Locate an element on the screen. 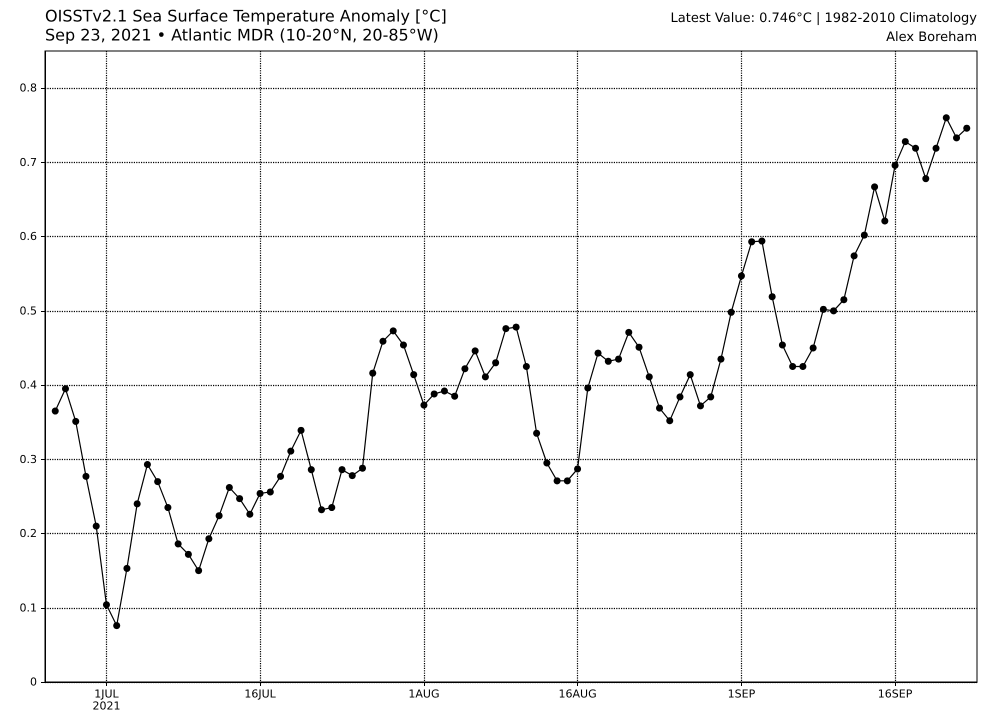 This screenshot has height=714, width=1000. y-tick-label: 0.2 is located at coordinates (28, 533).